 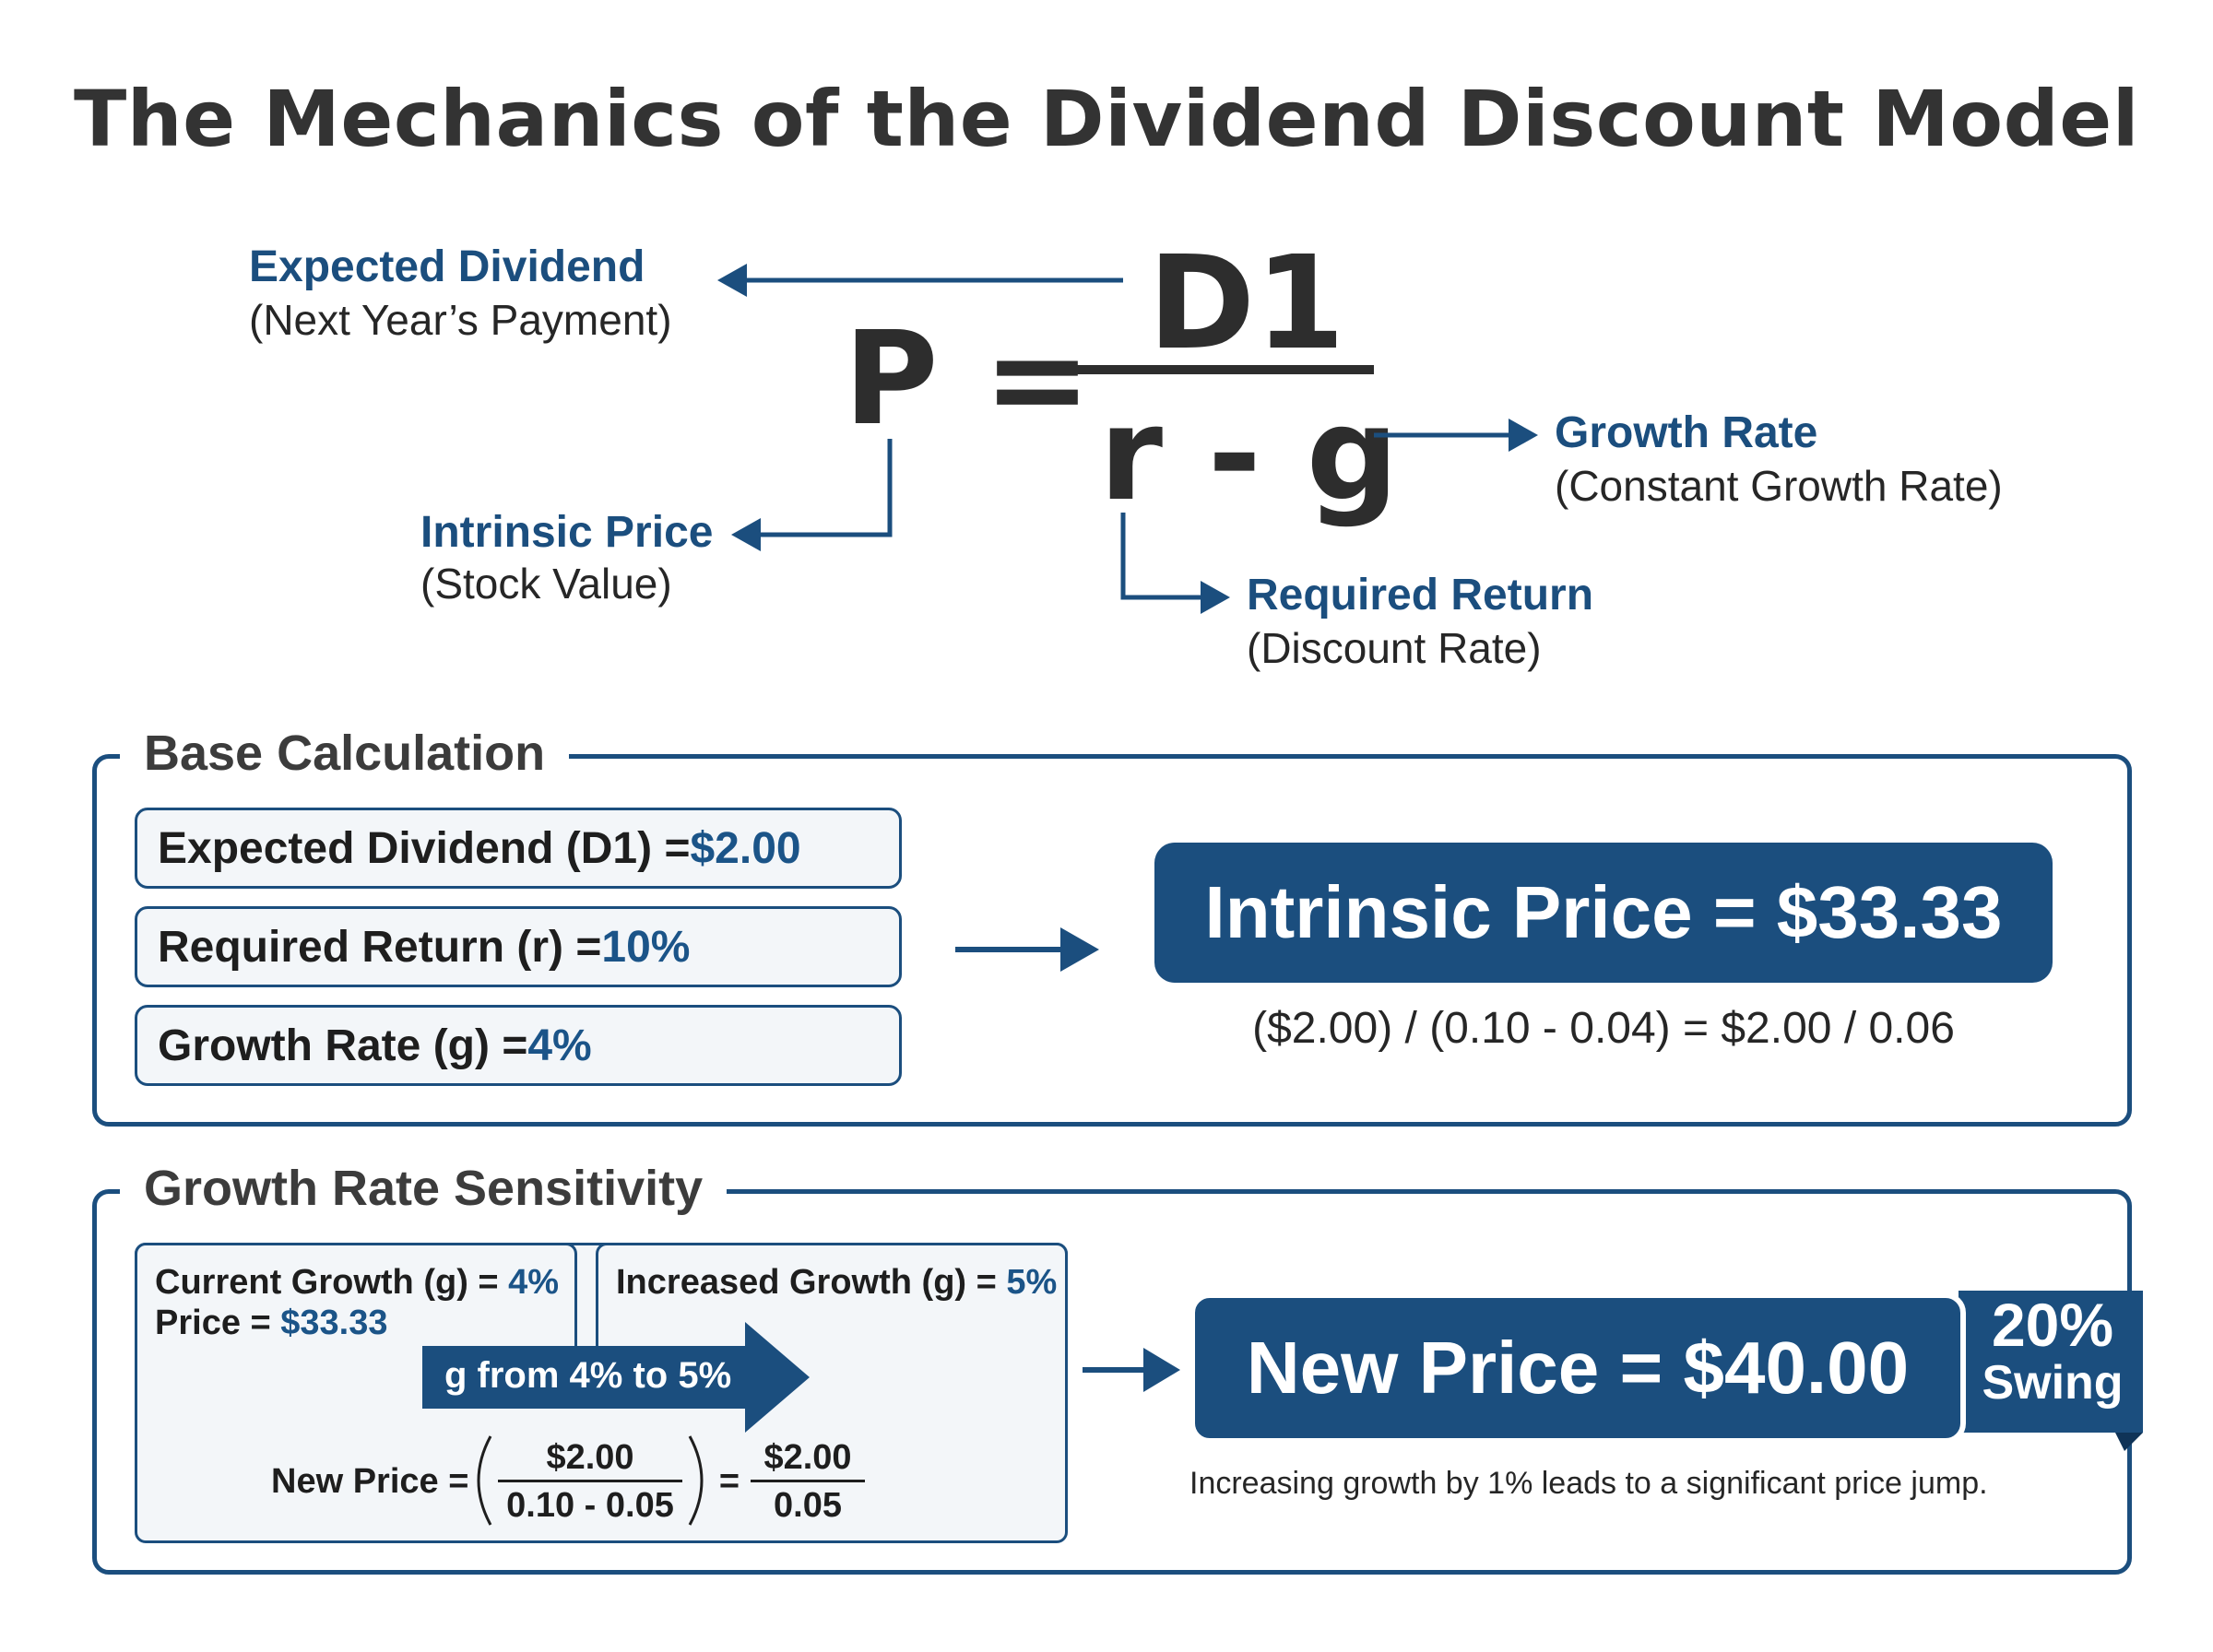 I want to click on input-label: Expected Dividend (D1) =, so click(x=424, y=848).